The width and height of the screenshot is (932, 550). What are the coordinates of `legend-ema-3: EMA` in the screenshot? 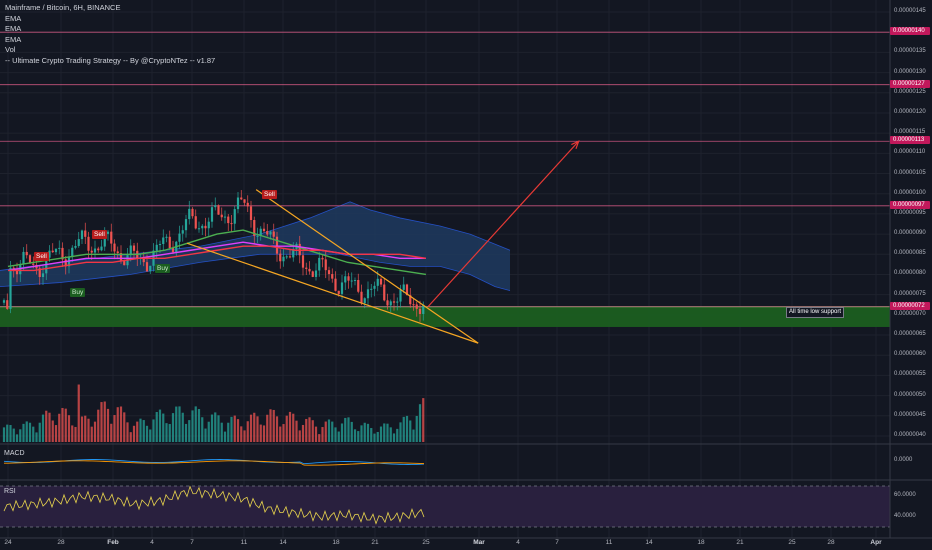 It's located at (13, 39).